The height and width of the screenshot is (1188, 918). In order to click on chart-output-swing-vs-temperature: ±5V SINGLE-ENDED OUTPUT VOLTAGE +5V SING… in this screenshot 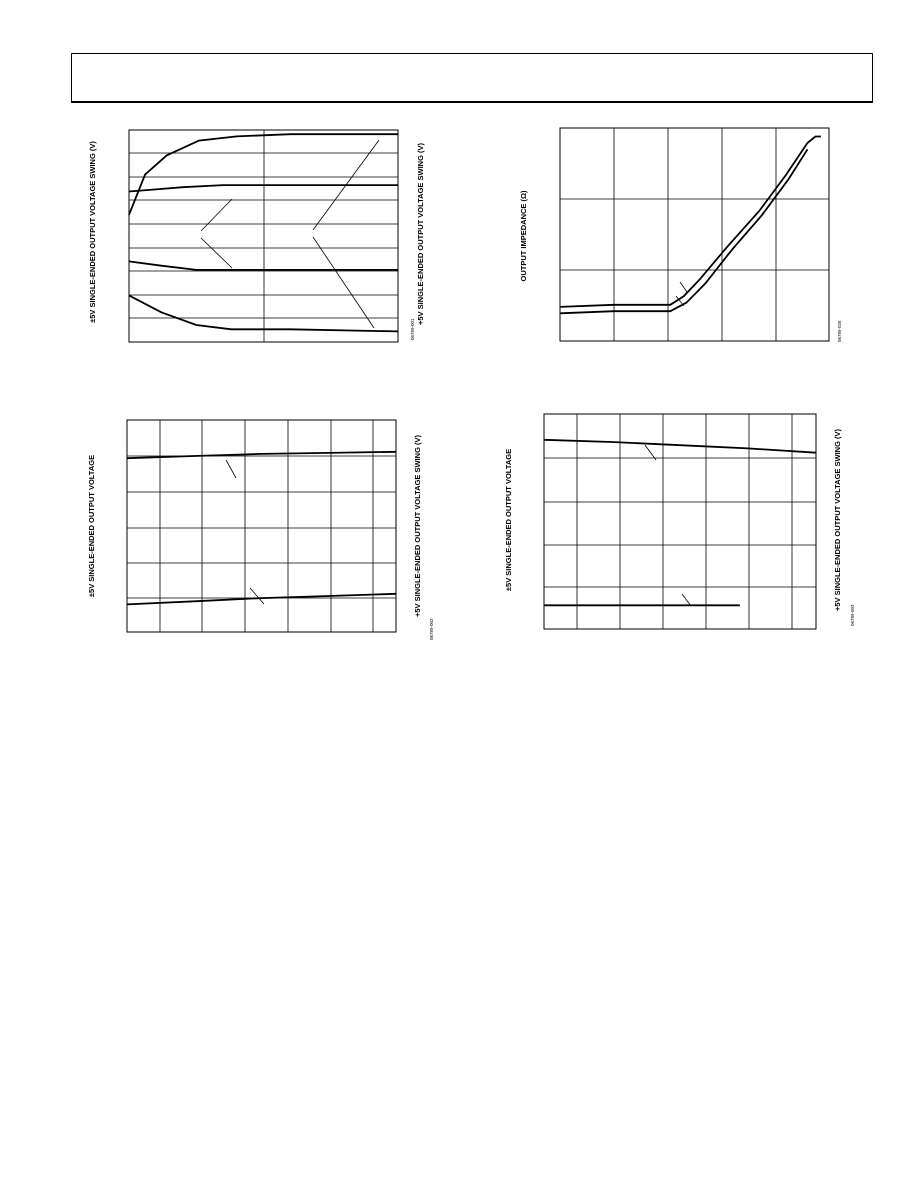, I will do `click(679, 521)`.